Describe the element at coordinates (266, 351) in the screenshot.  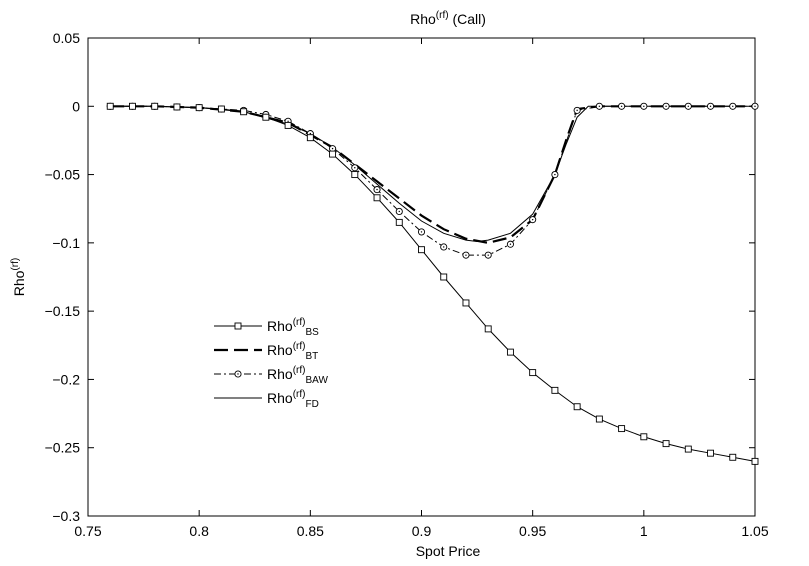
I see `legend-item-bt: Rho(rf)BT` at that location.